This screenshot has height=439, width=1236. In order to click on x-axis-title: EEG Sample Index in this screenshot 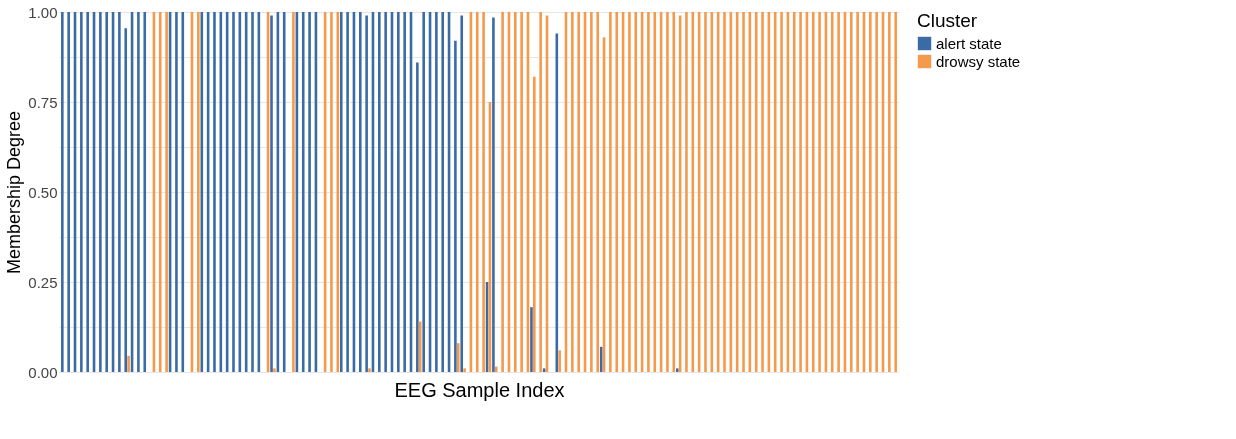, I will do `click(479, 389)`.